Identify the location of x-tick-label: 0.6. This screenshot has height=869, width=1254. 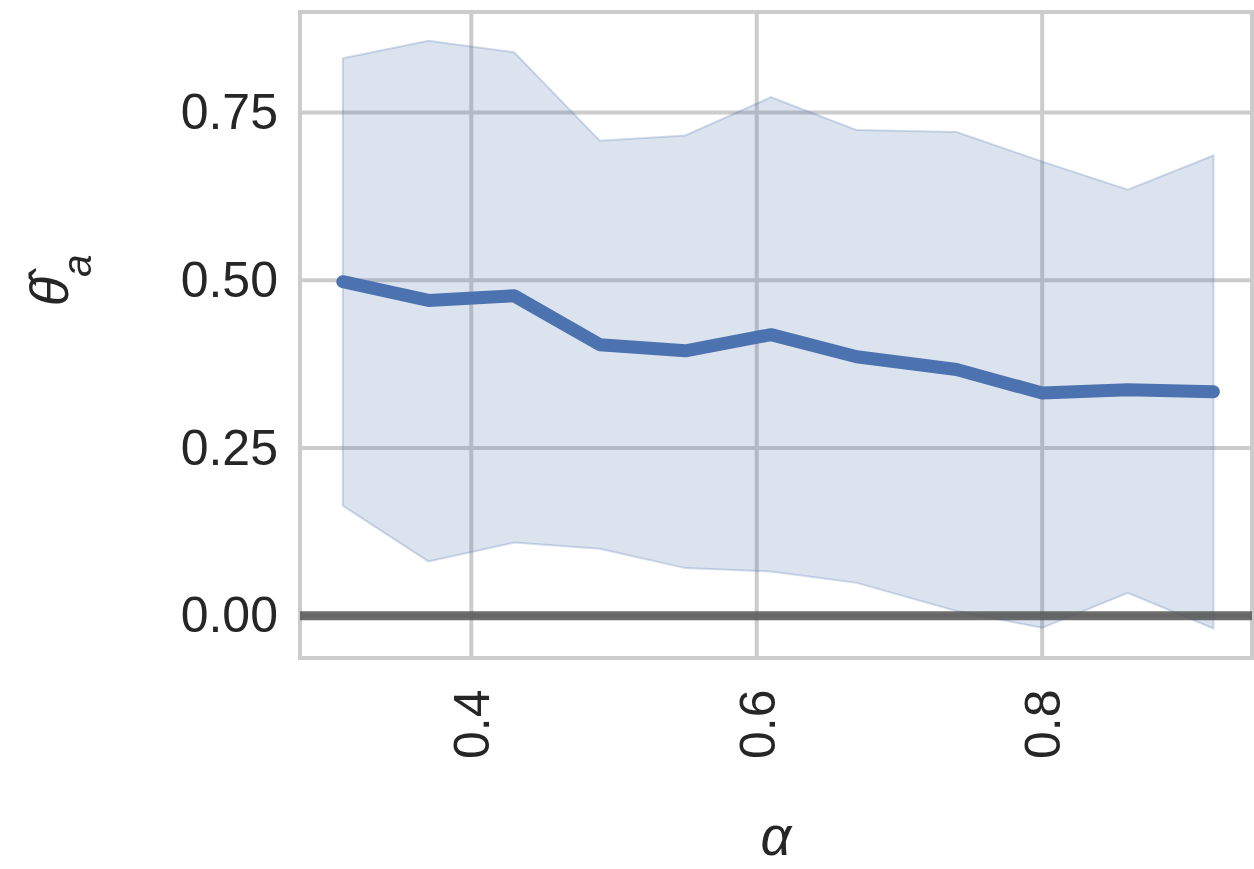
(757, 724).